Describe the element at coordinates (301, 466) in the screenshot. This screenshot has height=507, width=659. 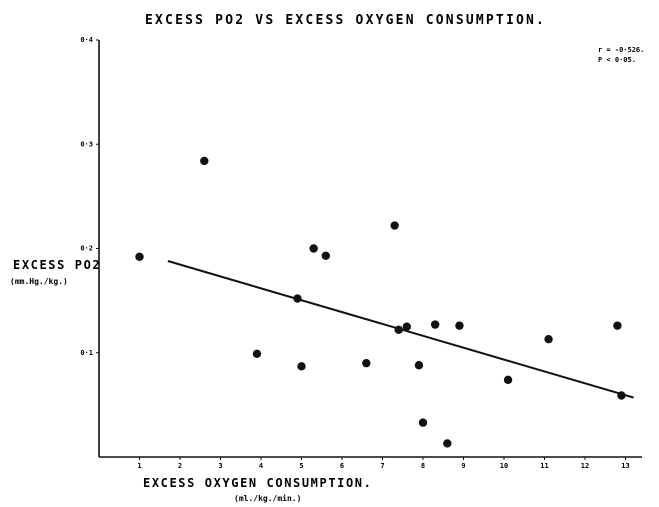
I see `x-tick-label: 5` at that location.